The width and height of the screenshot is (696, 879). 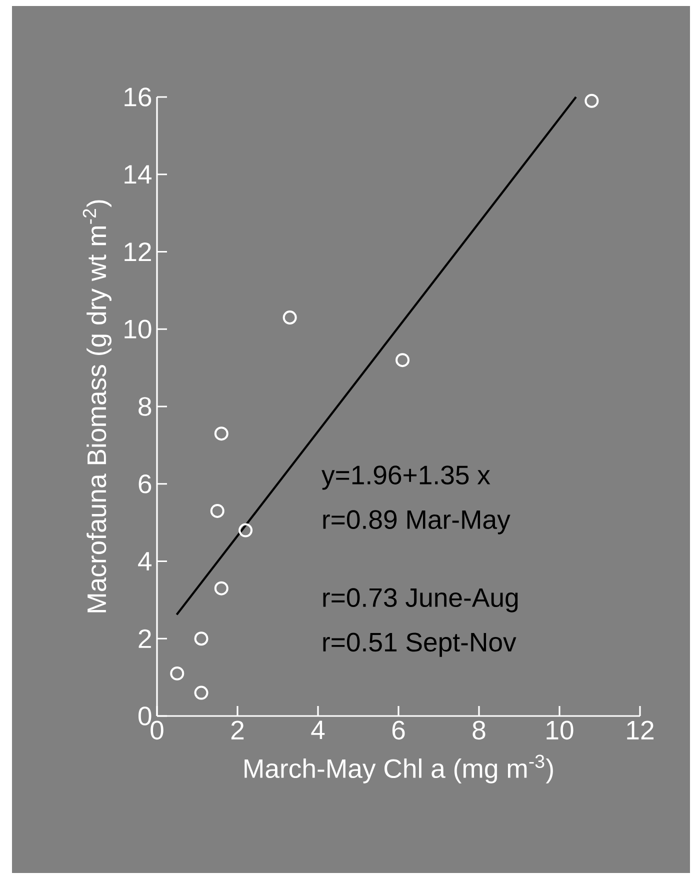 I want to click on y-tick-label: 0, so click(x=145, y=716).